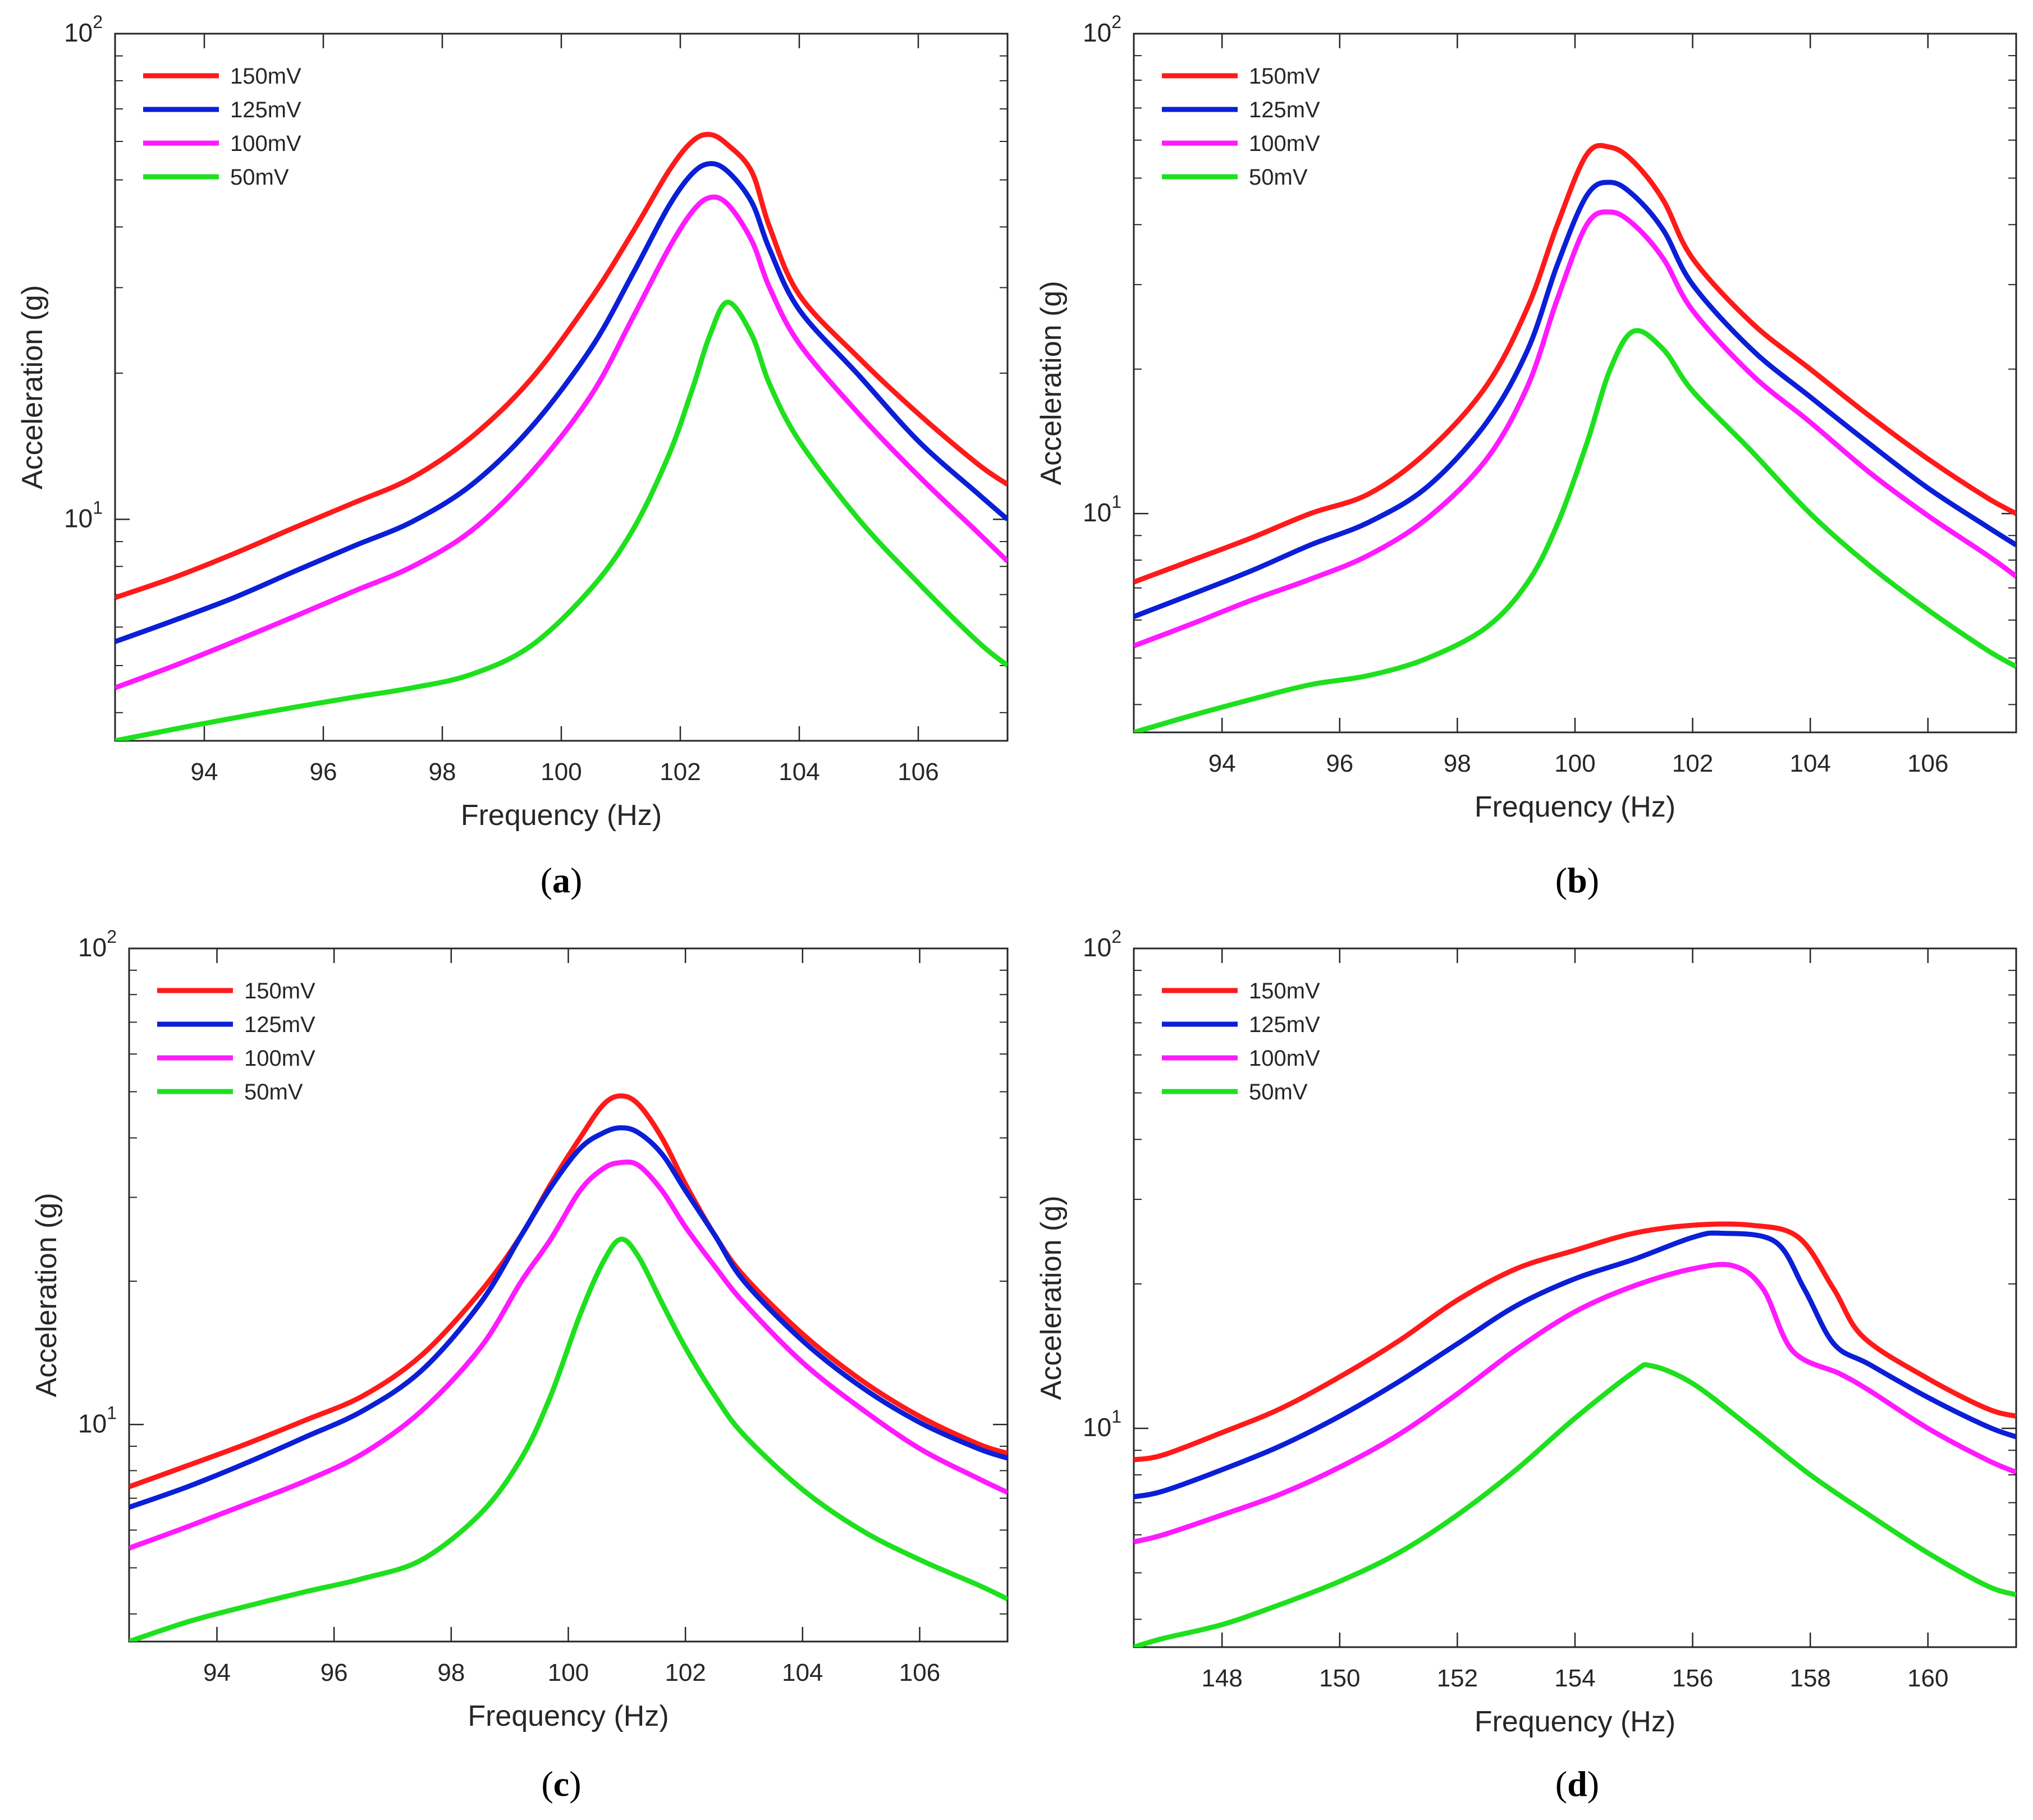 This screenshot has width=2033, height=1820. I want to click on panel-caption: (b), so click(1577, 880).